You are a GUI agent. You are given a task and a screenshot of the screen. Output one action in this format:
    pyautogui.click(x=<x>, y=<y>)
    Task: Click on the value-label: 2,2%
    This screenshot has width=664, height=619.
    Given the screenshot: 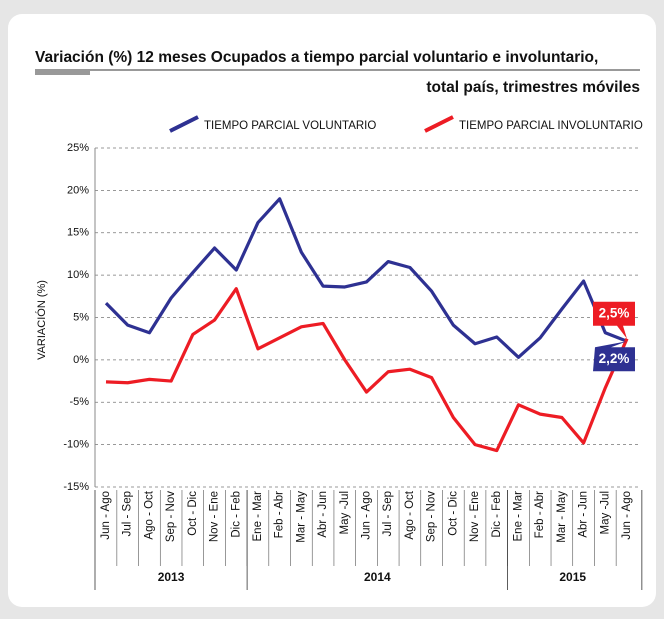 What is the action you would take?
    pyautogui.click(x=614, y=358)
    